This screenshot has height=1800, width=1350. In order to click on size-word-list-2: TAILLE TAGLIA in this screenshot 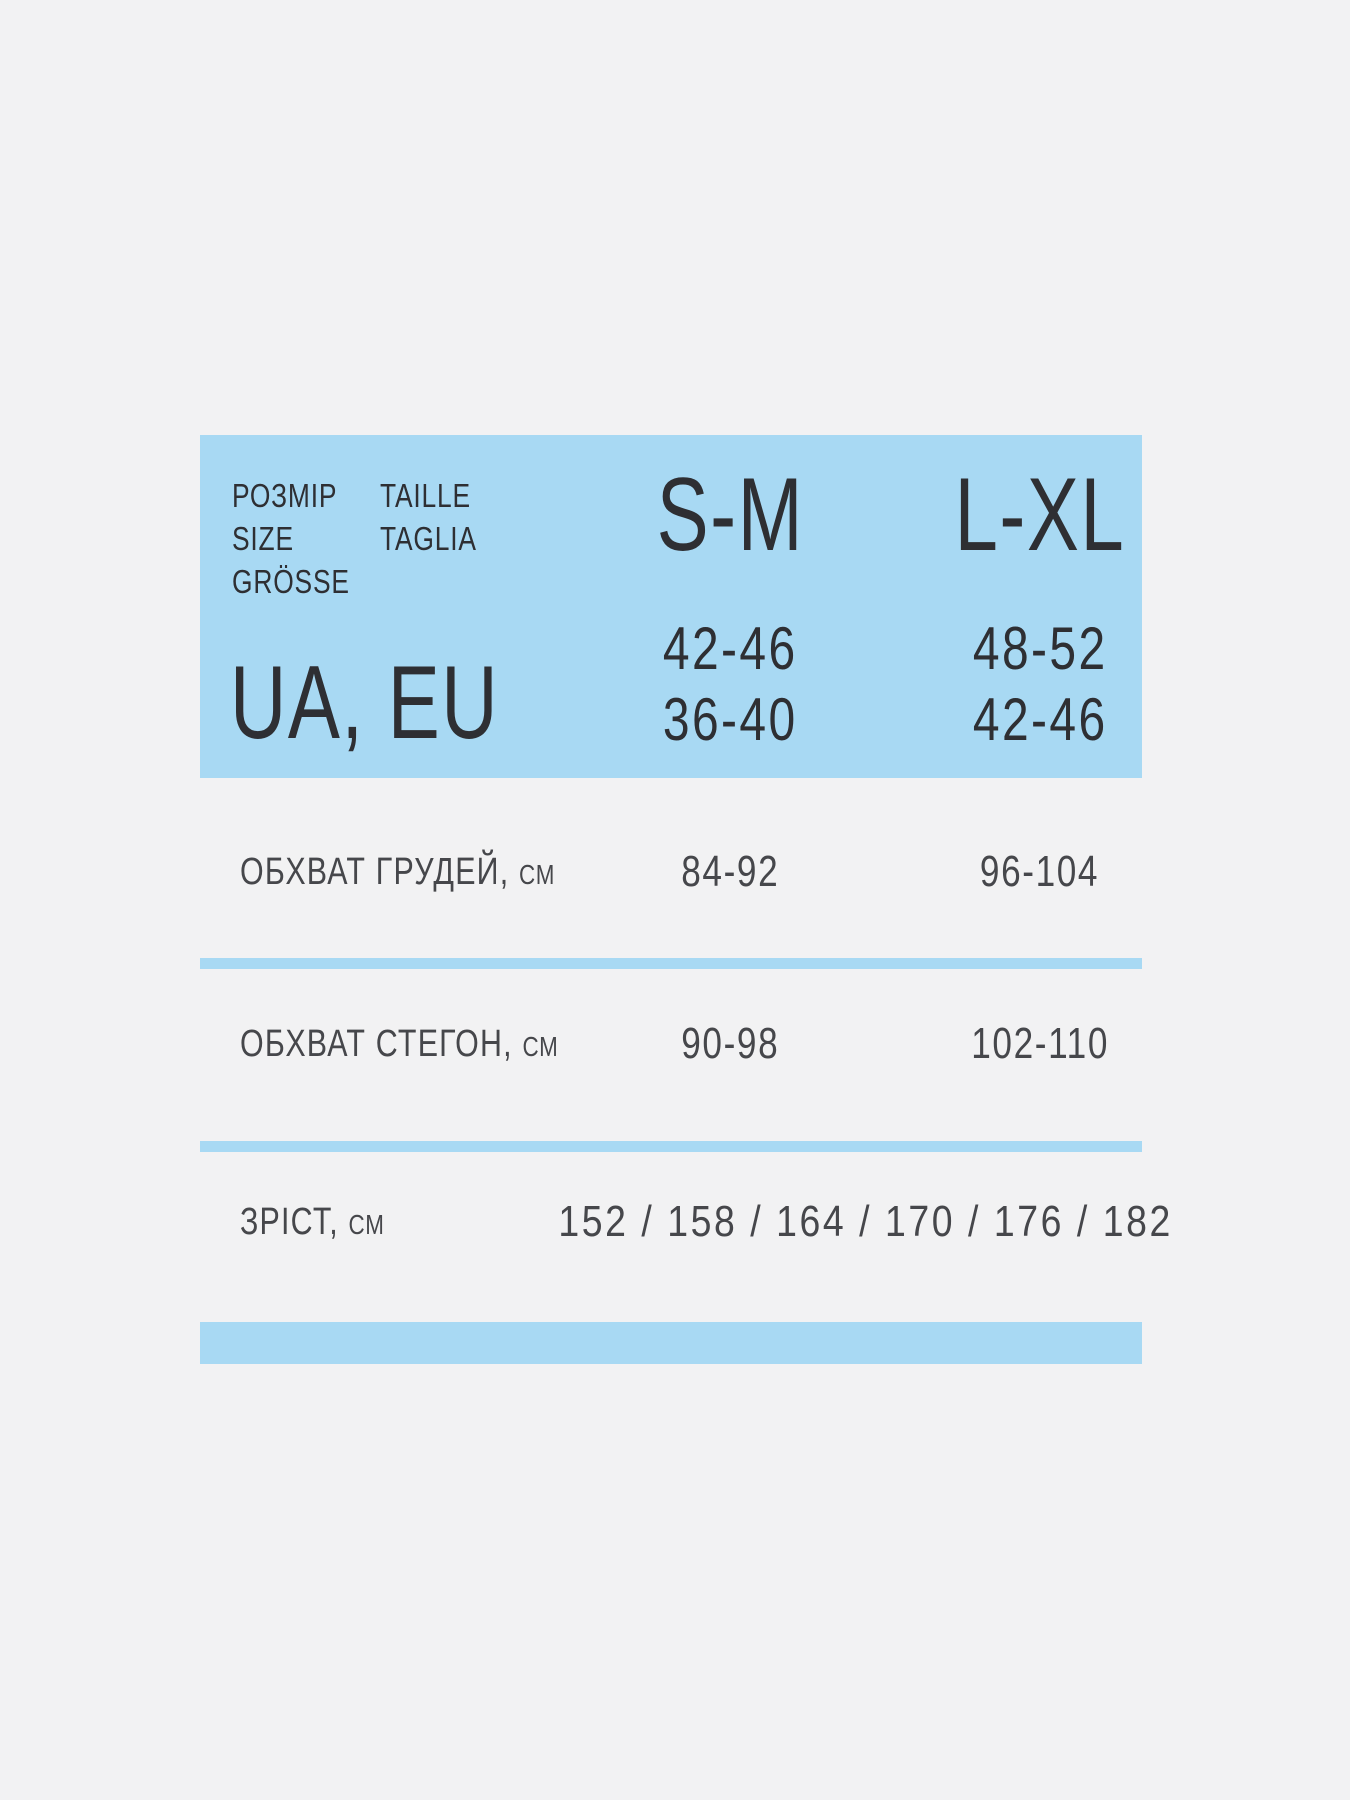, I will do `click(440, 517)`.